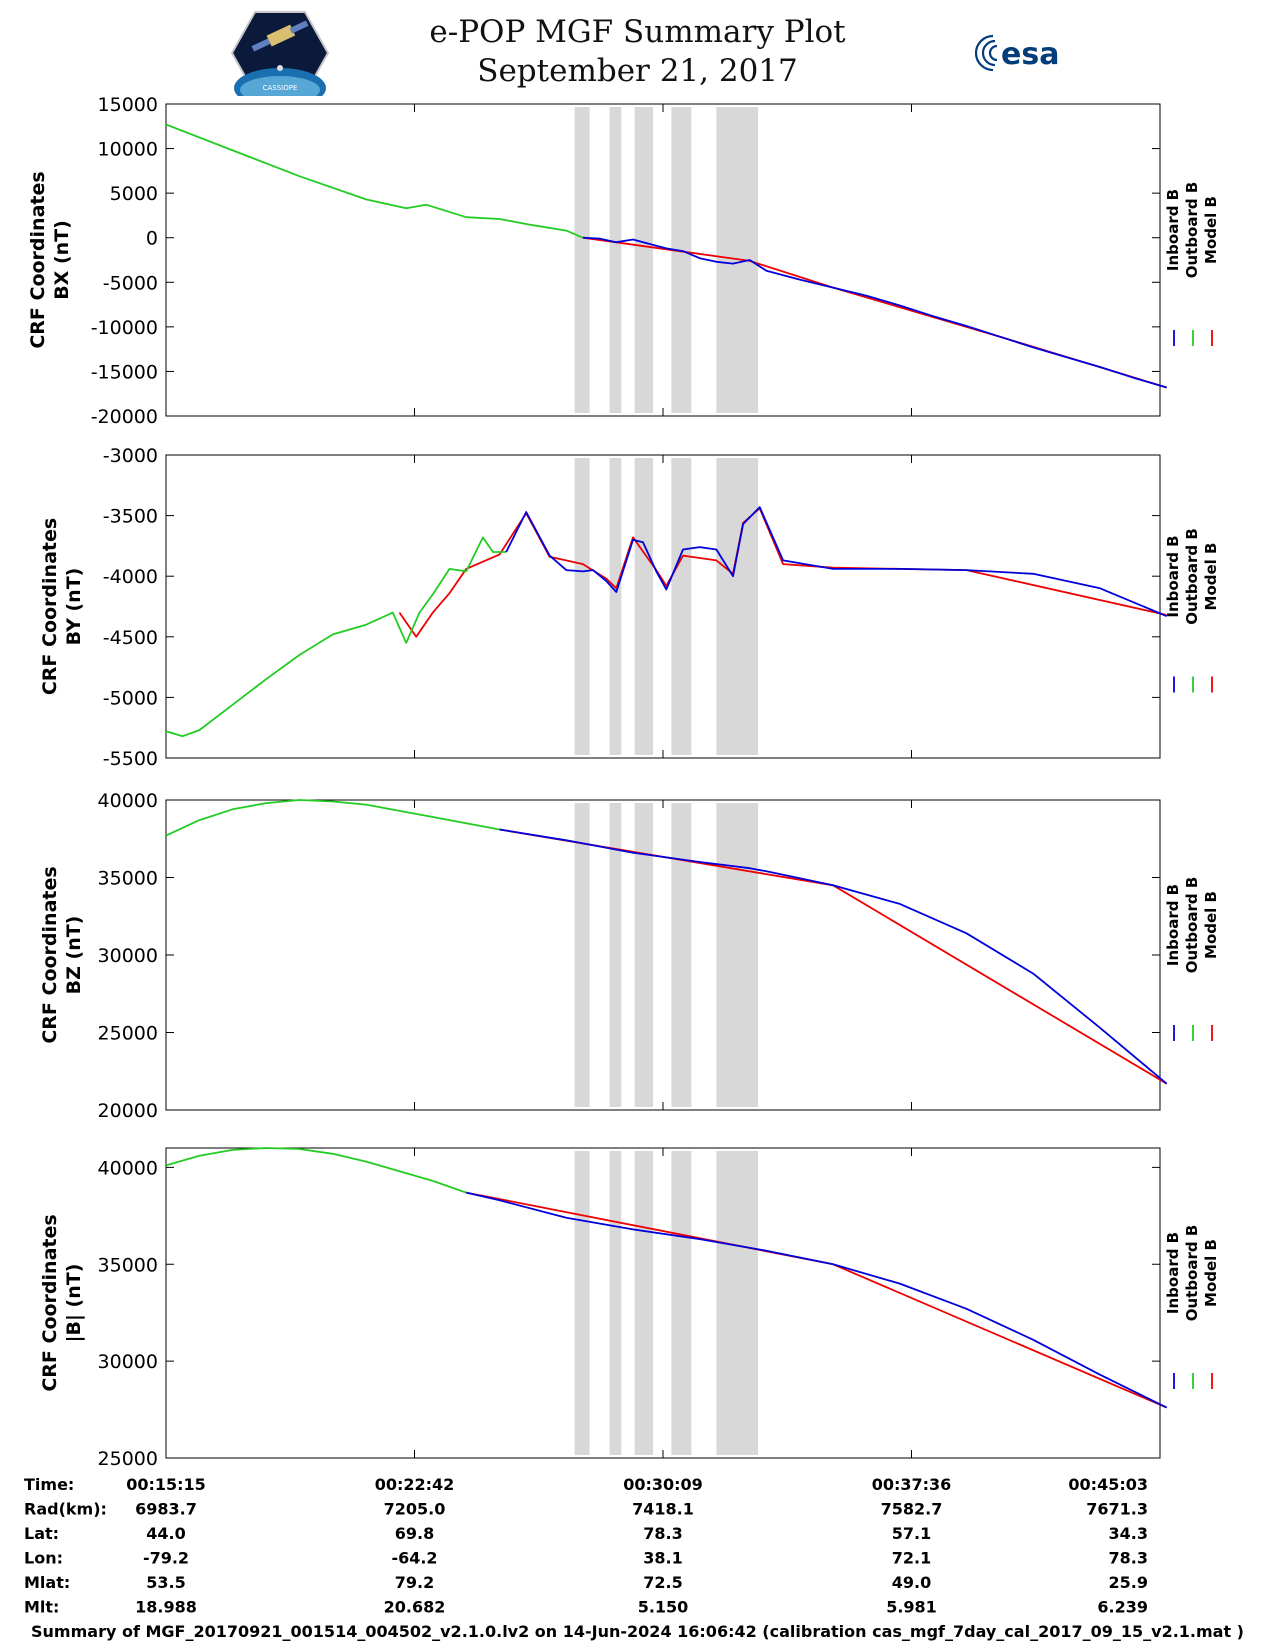  Describe the element at coordinates (128, 879) in the screenshot. I see `y-tick-label: 35000` at that location.